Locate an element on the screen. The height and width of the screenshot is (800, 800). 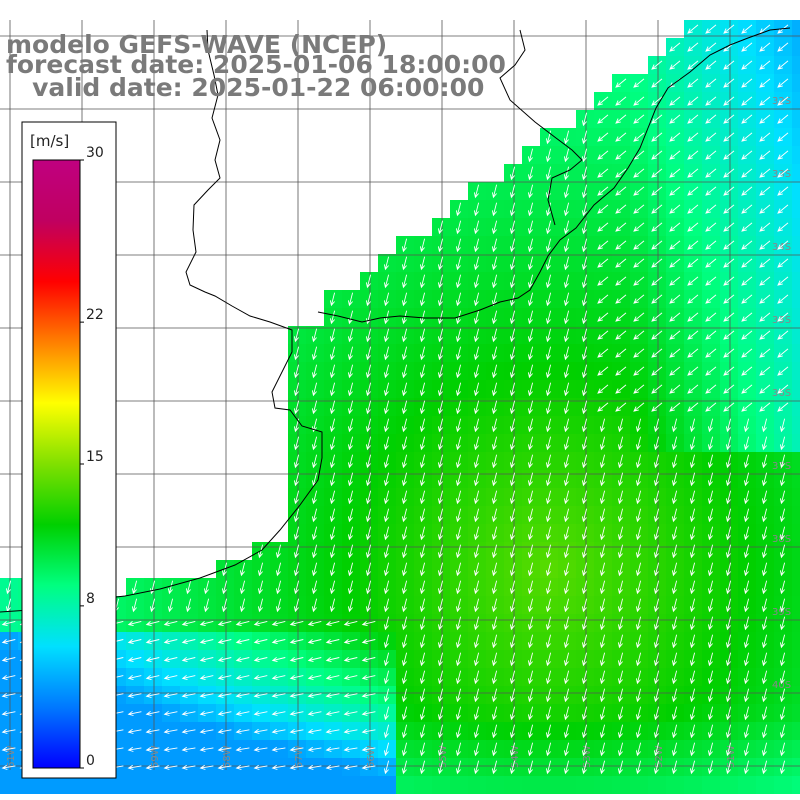
longitude-label: 61W is located at coordinates (11, 756).